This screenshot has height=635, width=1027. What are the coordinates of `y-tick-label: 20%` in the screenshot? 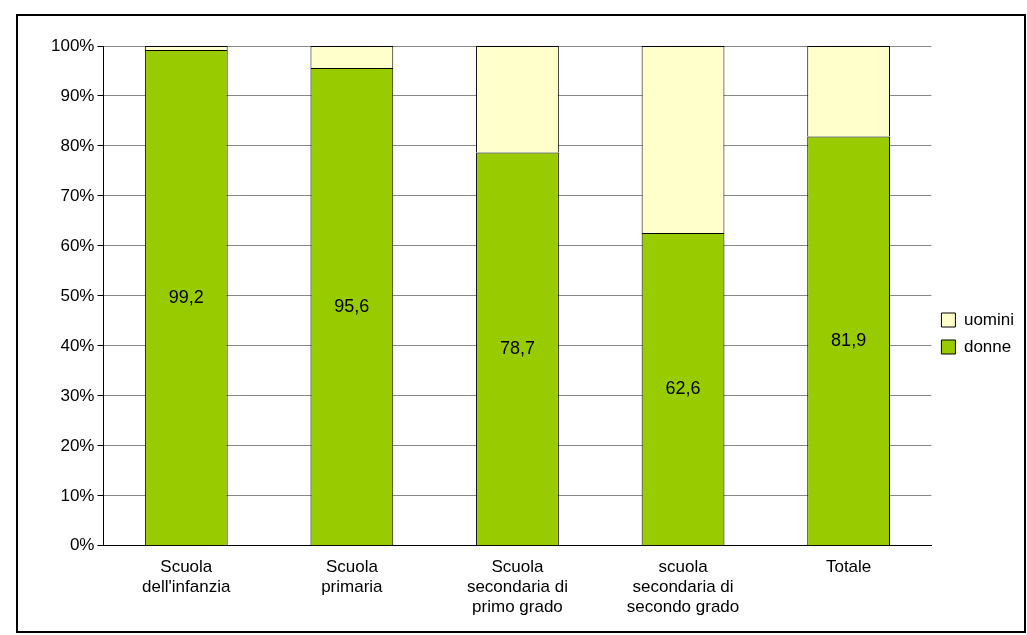 It's located at (77, 445).